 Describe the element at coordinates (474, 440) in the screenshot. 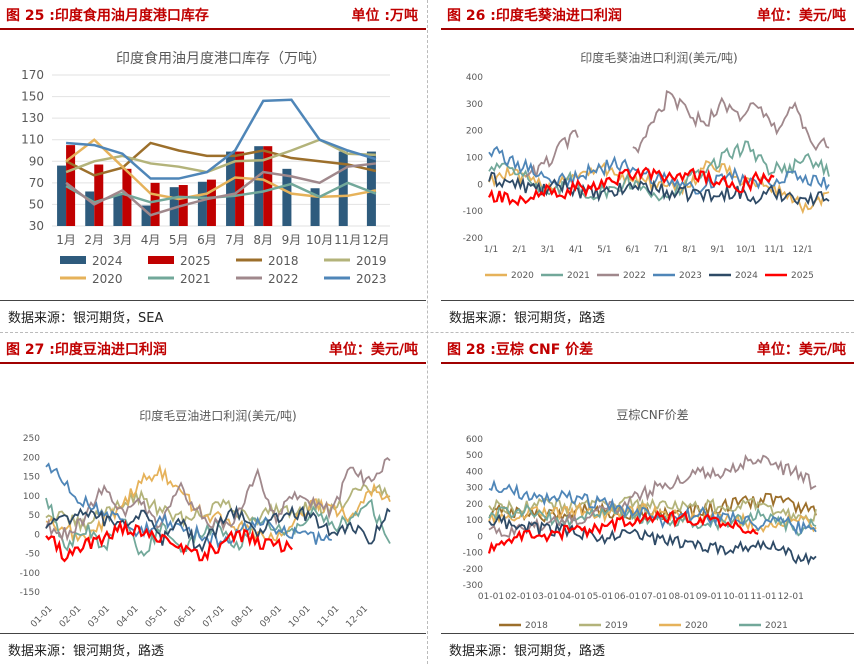

I see `y-tick-label: 600` at that location.